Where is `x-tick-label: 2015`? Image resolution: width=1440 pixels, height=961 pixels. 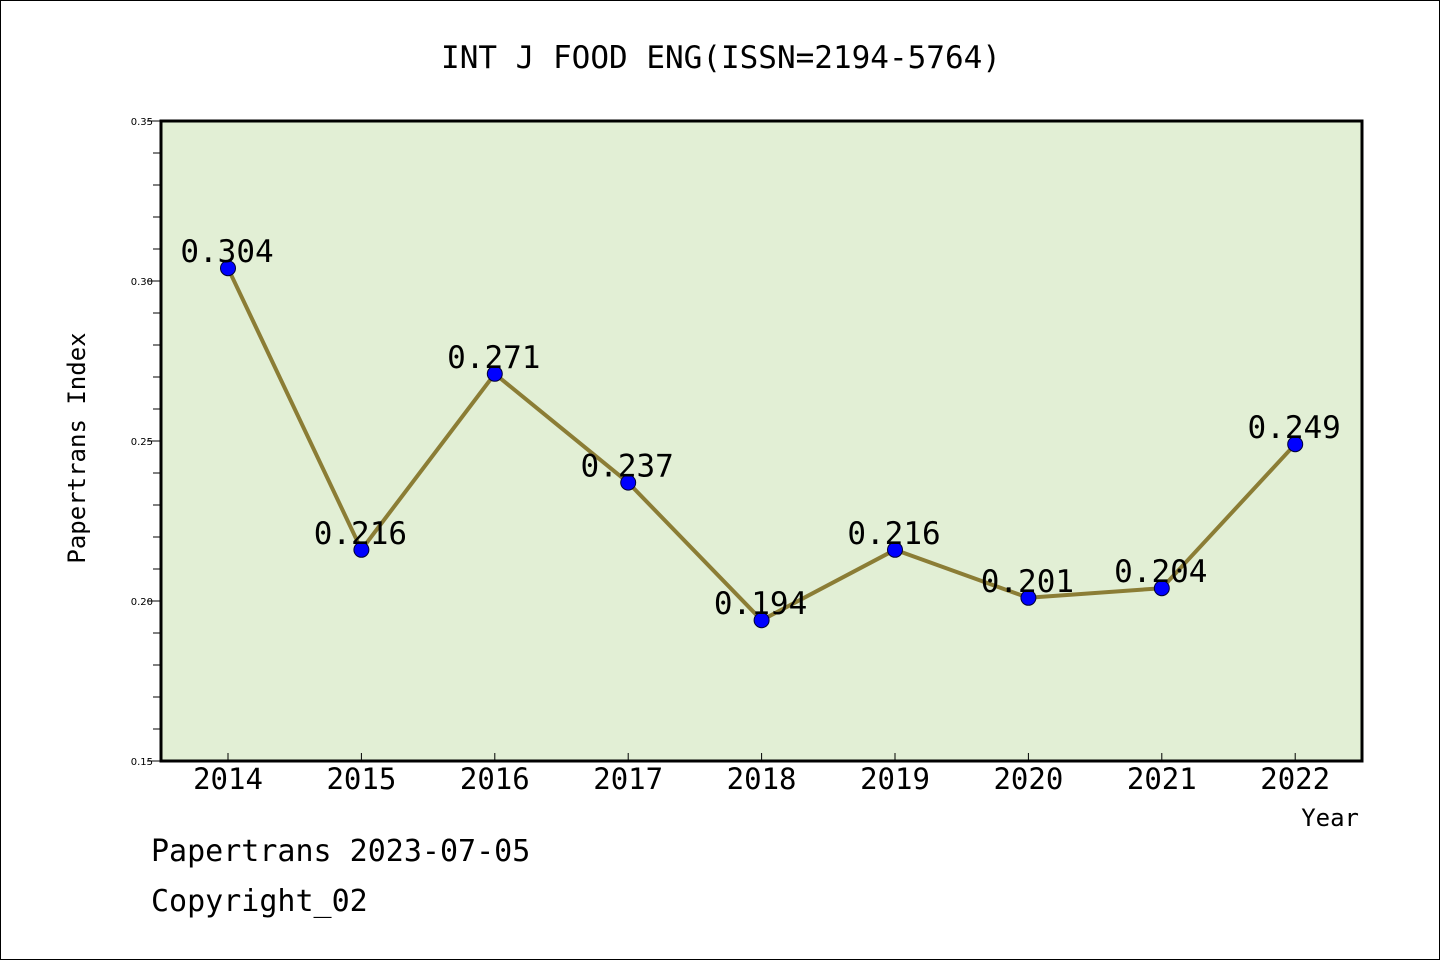 x-tick-label: 2015 is located at coordinates (361, 779).